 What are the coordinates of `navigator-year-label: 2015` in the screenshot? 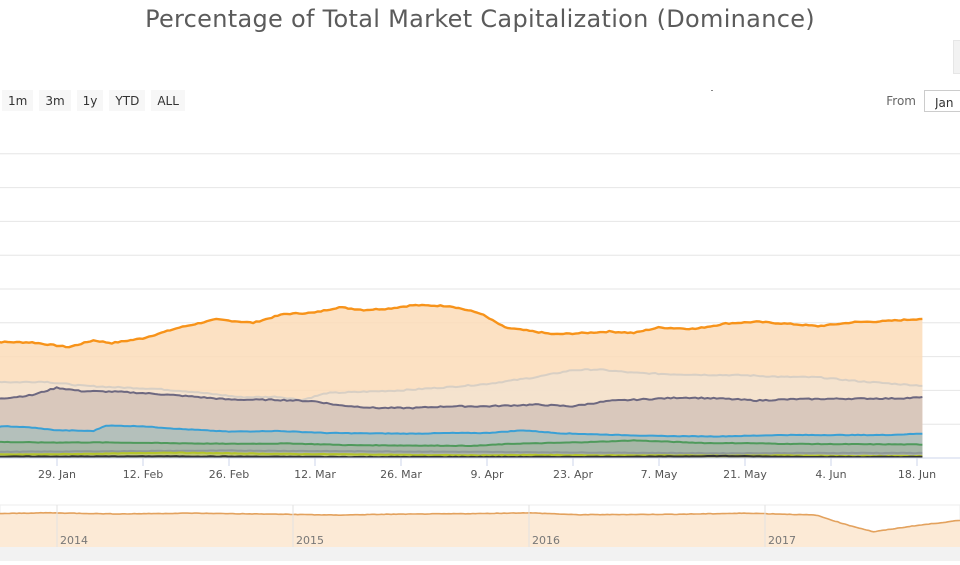 It's located at (310, 540).